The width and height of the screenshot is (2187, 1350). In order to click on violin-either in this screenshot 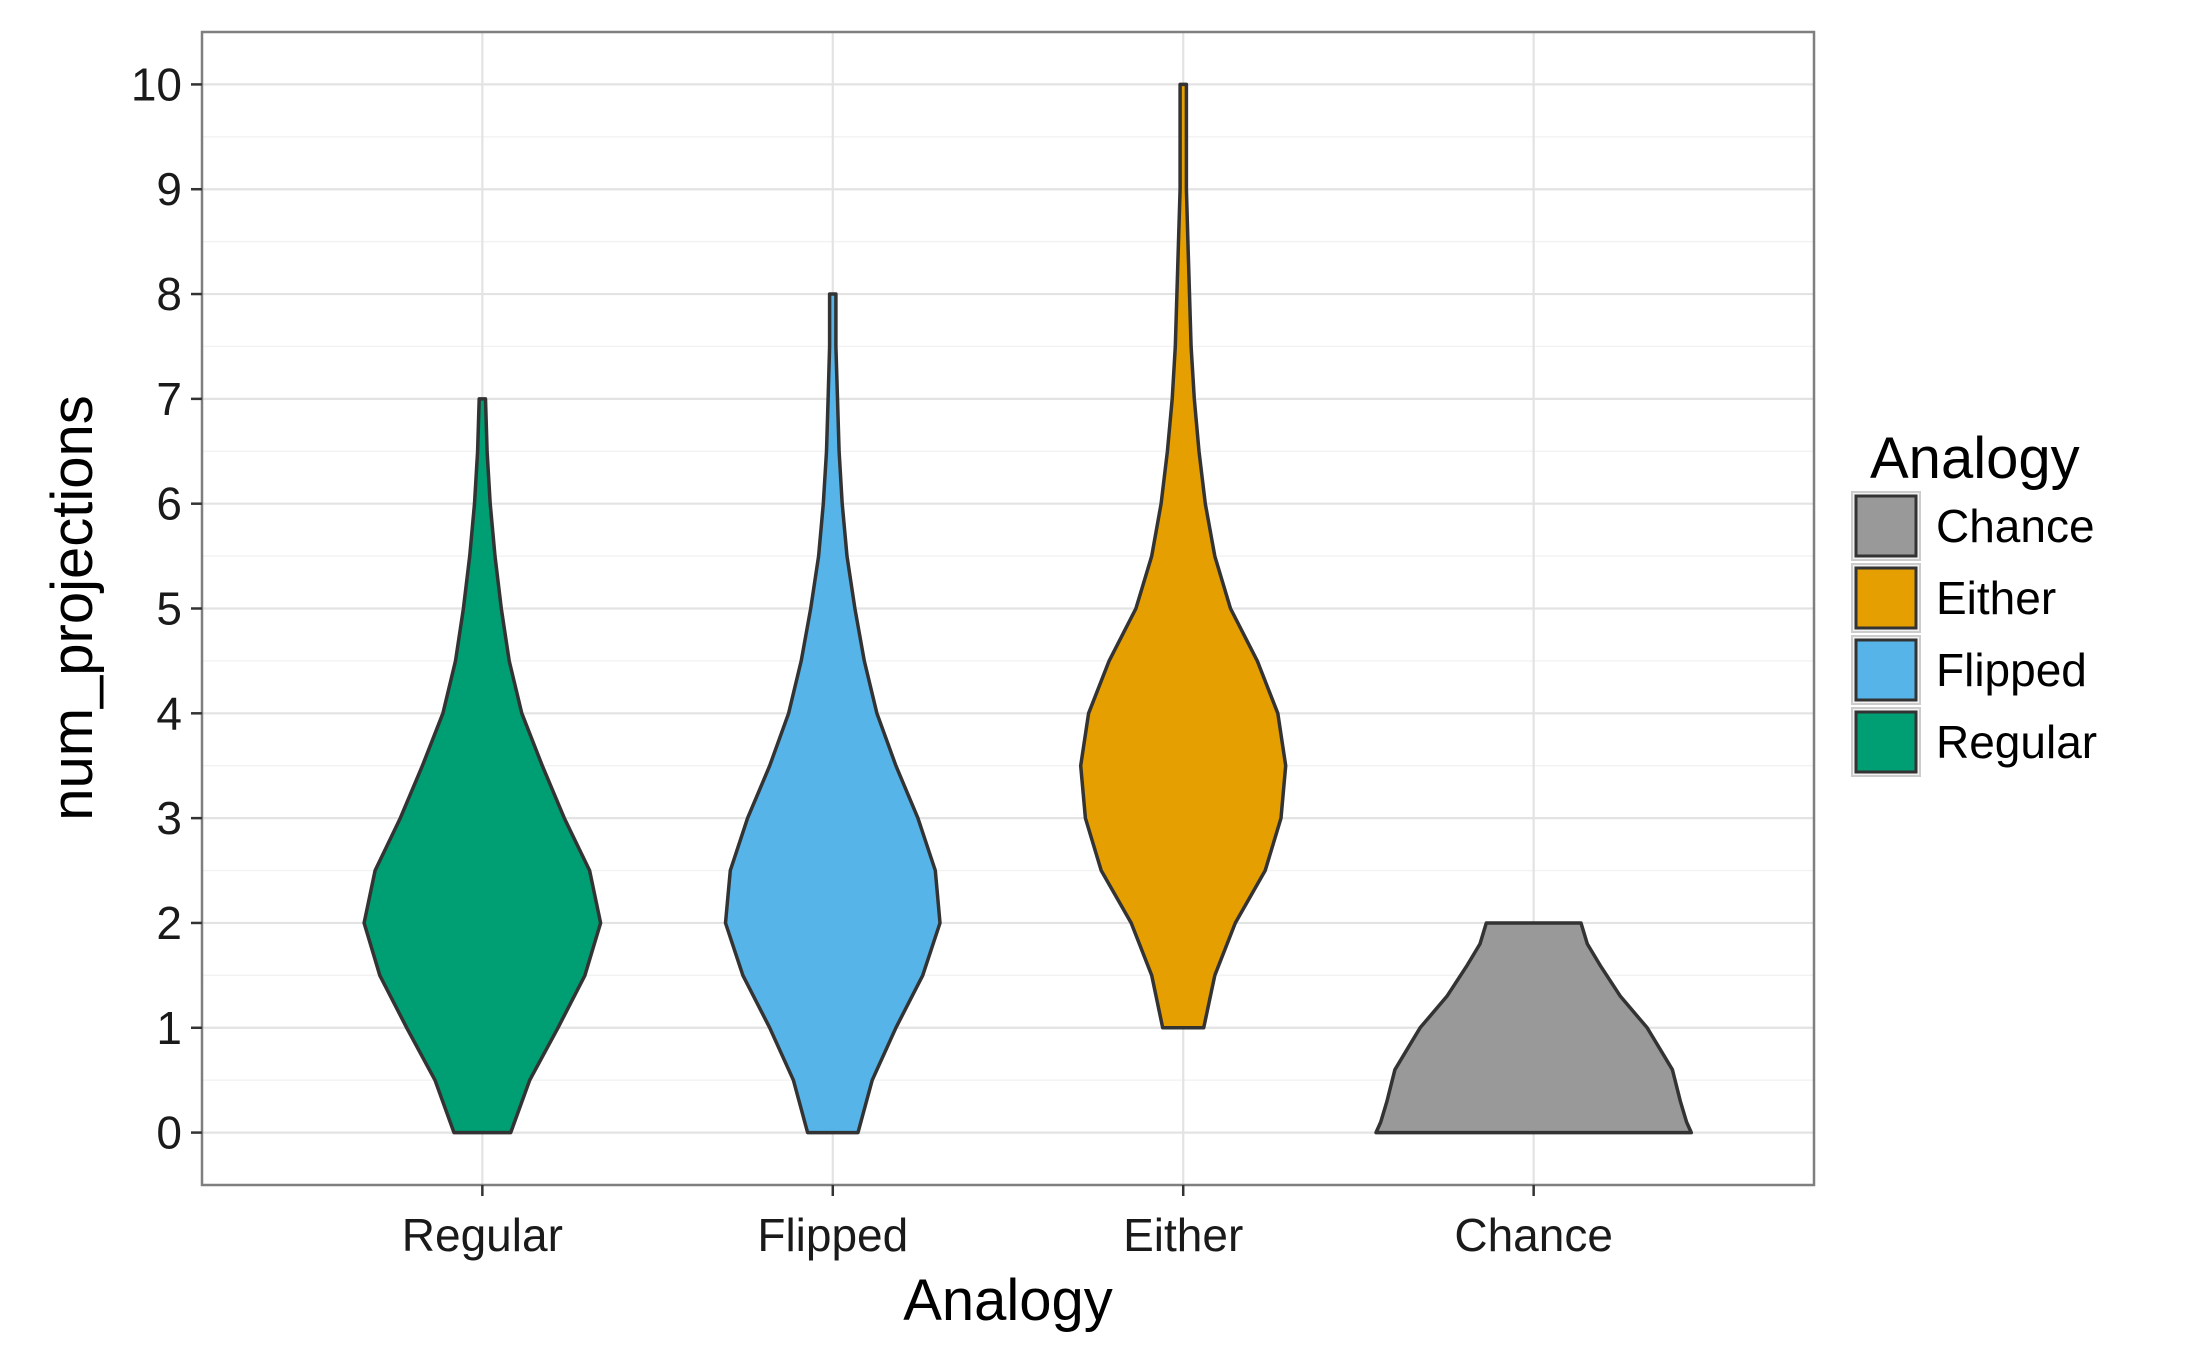, I will do `click(1183, 556)`.